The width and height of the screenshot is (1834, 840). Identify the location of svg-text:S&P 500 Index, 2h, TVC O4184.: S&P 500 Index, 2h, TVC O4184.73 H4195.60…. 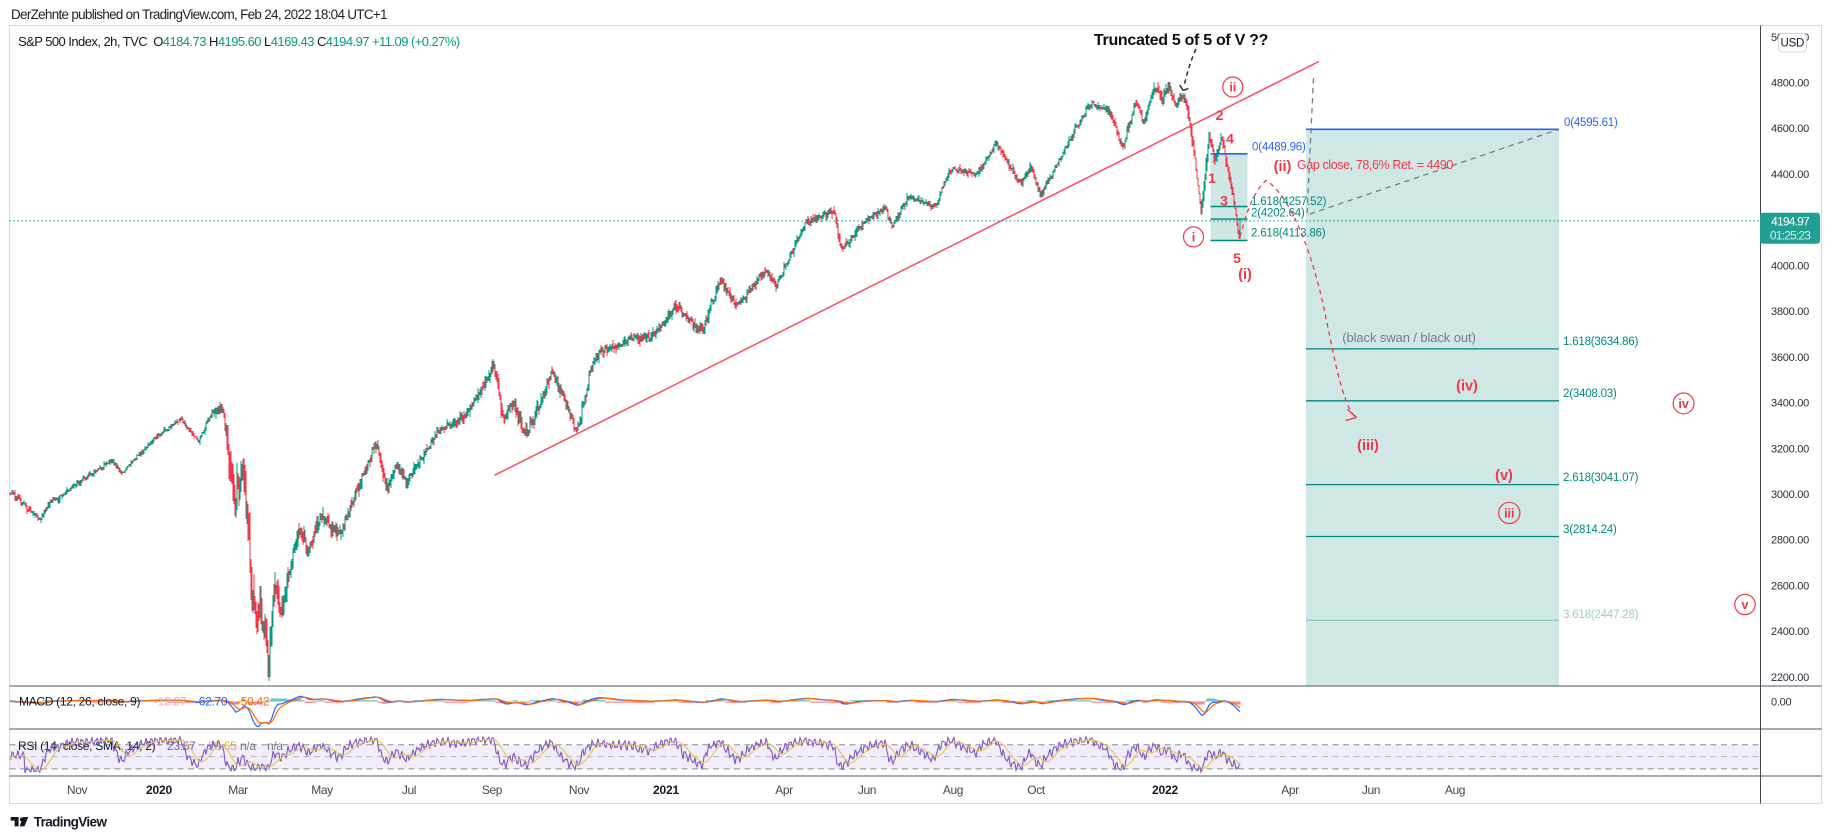
(239, 41).